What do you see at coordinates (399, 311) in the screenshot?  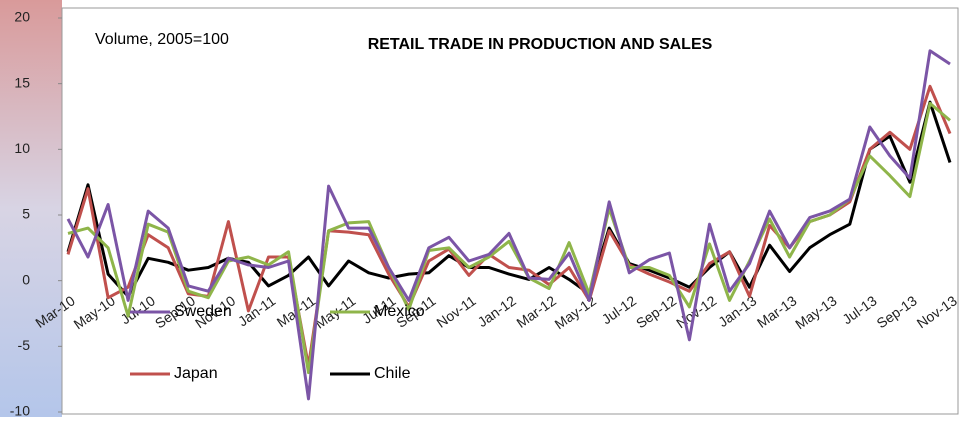 I see `legend-label: Mexico` at bounding box center [399, 311].